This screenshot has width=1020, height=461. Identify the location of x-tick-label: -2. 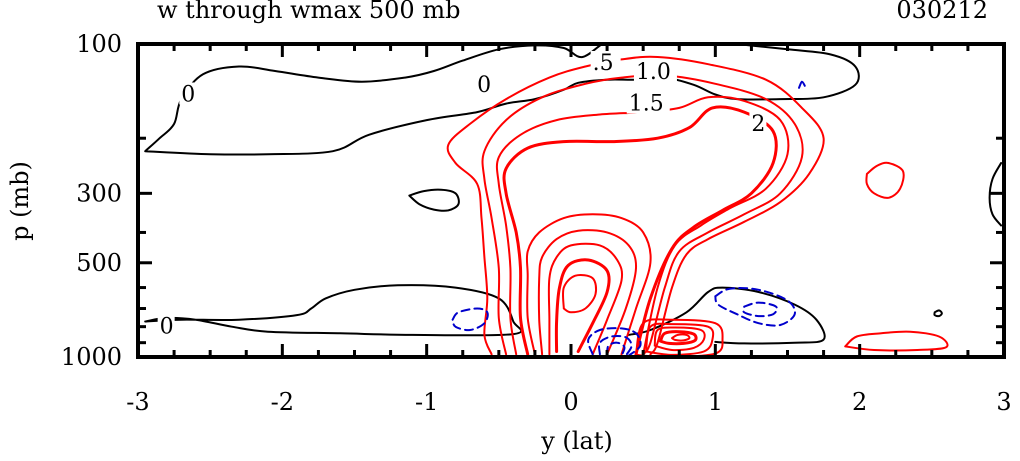
(282, 402).